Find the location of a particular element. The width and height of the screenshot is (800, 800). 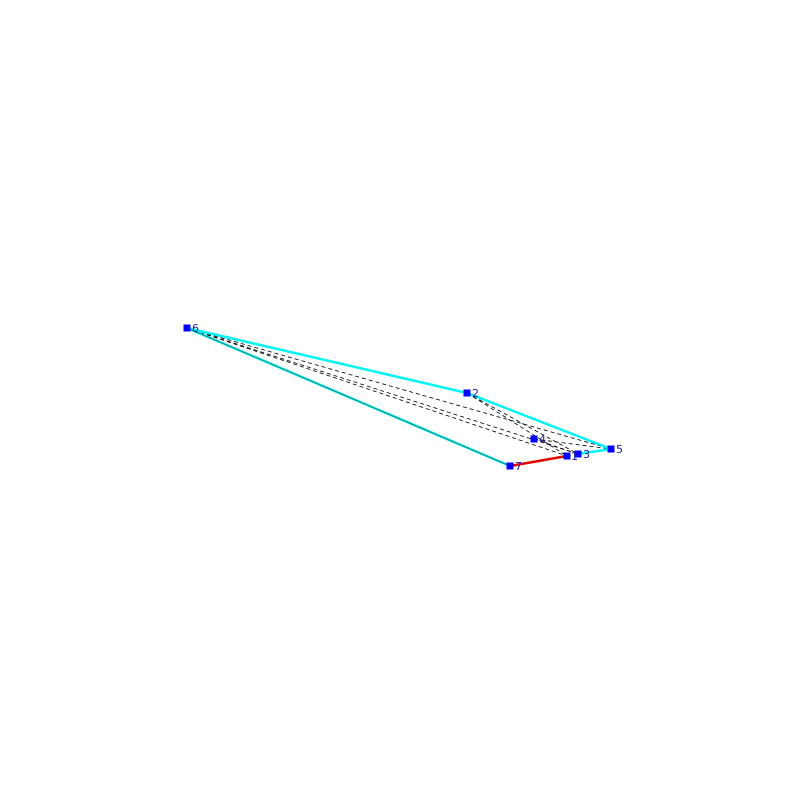

vertex-label-6: 6 is located at coordinates (195, 328).